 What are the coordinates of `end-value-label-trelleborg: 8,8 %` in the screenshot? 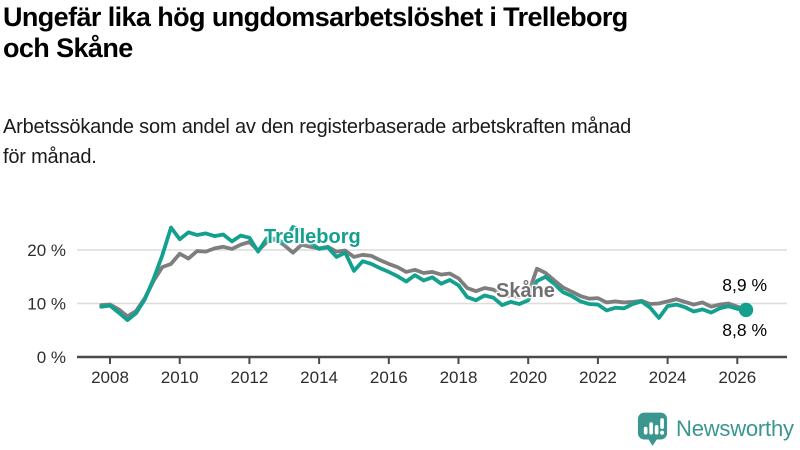 It's located at (744, 330).